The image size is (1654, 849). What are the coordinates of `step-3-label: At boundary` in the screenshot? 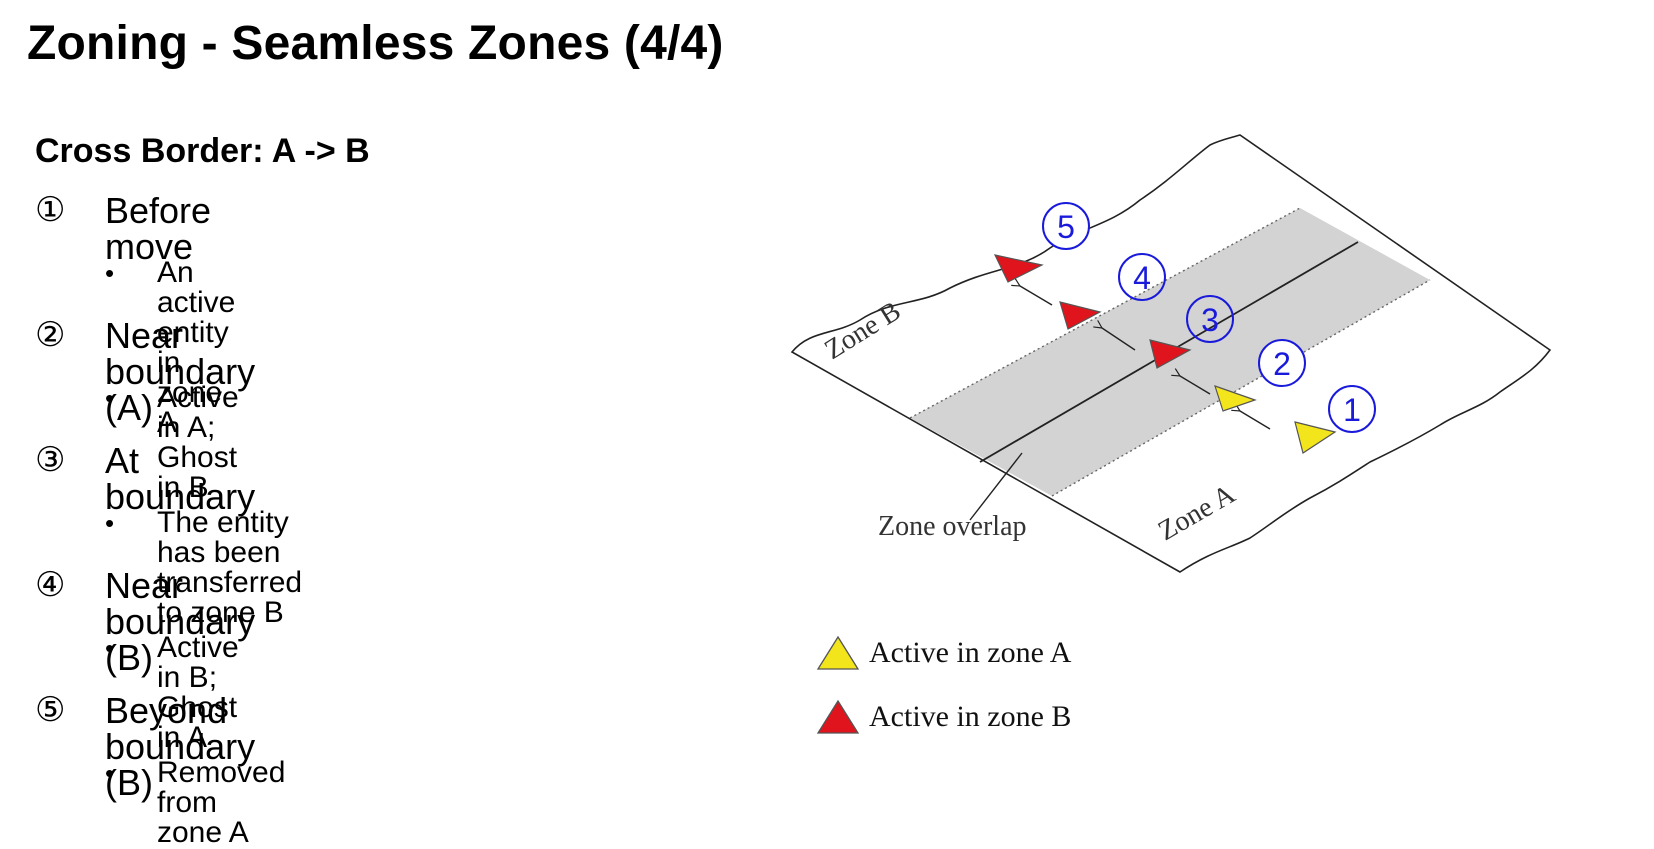 It's located at (180, 478).